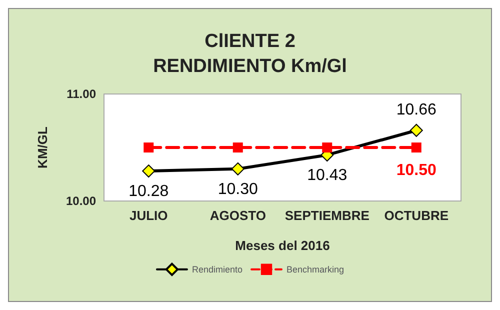  I want to click on chart-subtitle: RENDIMIENTO Km/Gl, so click(250, 66).